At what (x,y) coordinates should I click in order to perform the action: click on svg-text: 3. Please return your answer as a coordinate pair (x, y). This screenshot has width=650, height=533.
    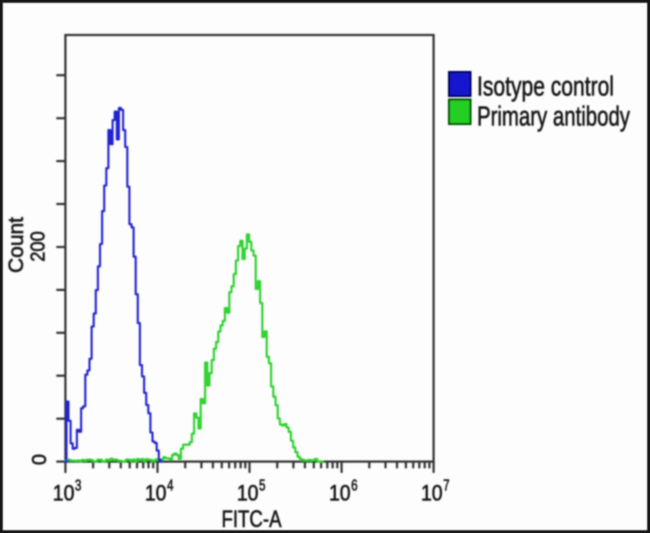
    Looking at the image, I should click on (78, 485).